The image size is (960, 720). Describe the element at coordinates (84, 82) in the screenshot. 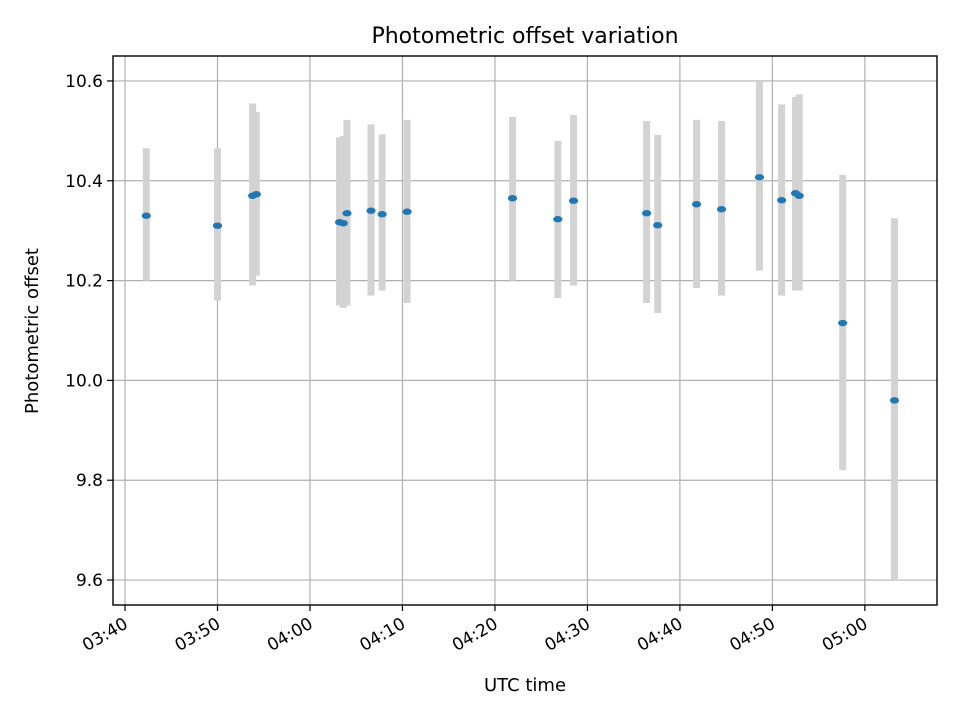

I see `y-tick-label: 10.6` at that location.